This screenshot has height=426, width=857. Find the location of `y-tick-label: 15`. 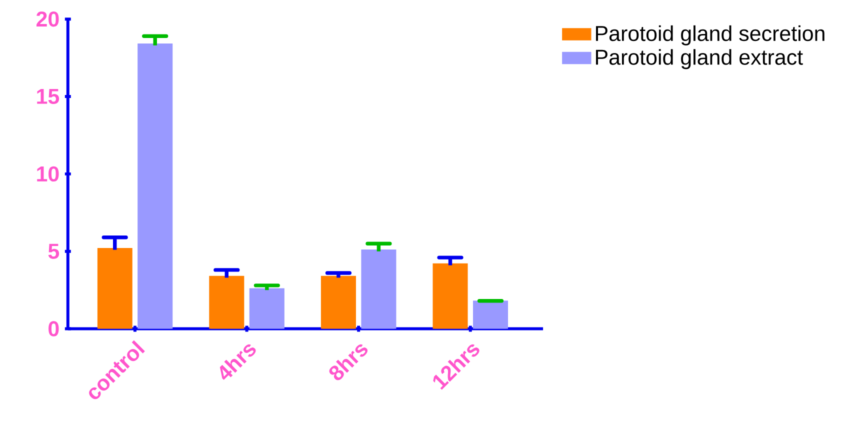

y-tick-label: 15 is located at coordinates (48, 96).